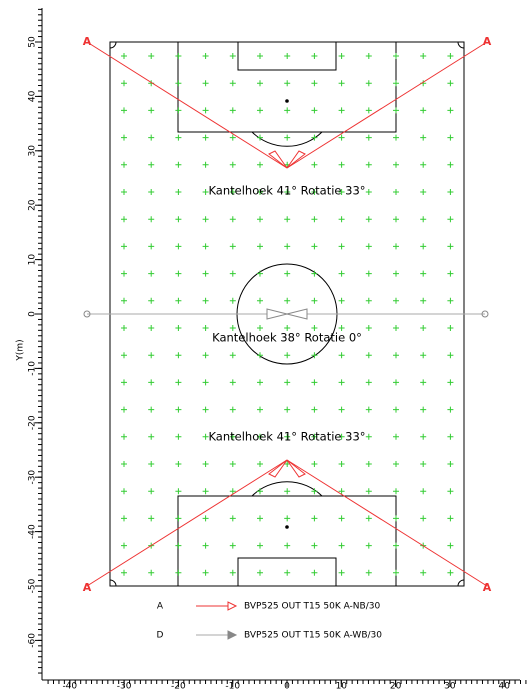 The width and height of the screenshot is (531, 691). Describe the element at coordinates (124, 686) in the screenshot. I see `x-tick-label: -30` at that location.